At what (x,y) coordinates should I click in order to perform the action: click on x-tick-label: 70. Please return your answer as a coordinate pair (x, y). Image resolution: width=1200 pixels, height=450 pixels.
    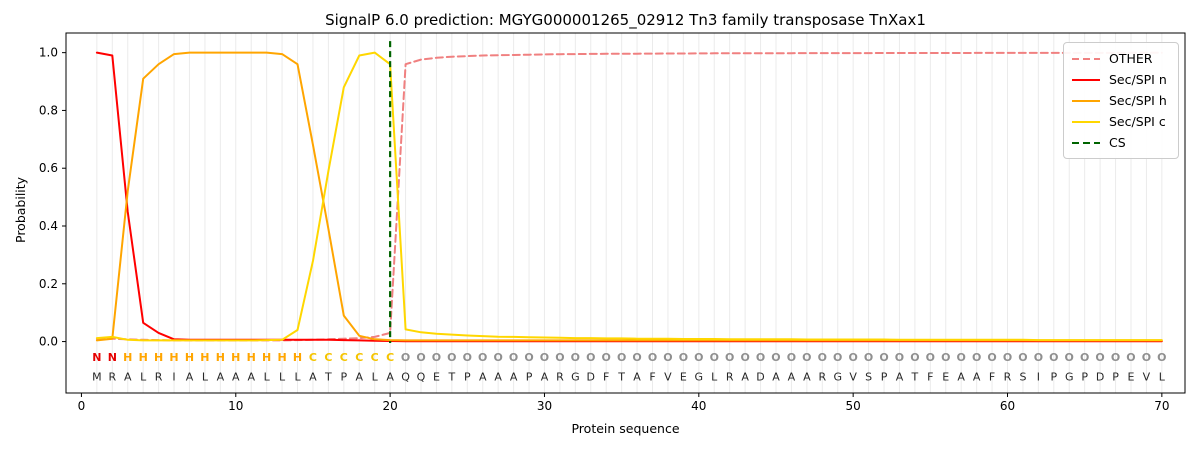
    Looking at the image, I should click on (1161, 406).